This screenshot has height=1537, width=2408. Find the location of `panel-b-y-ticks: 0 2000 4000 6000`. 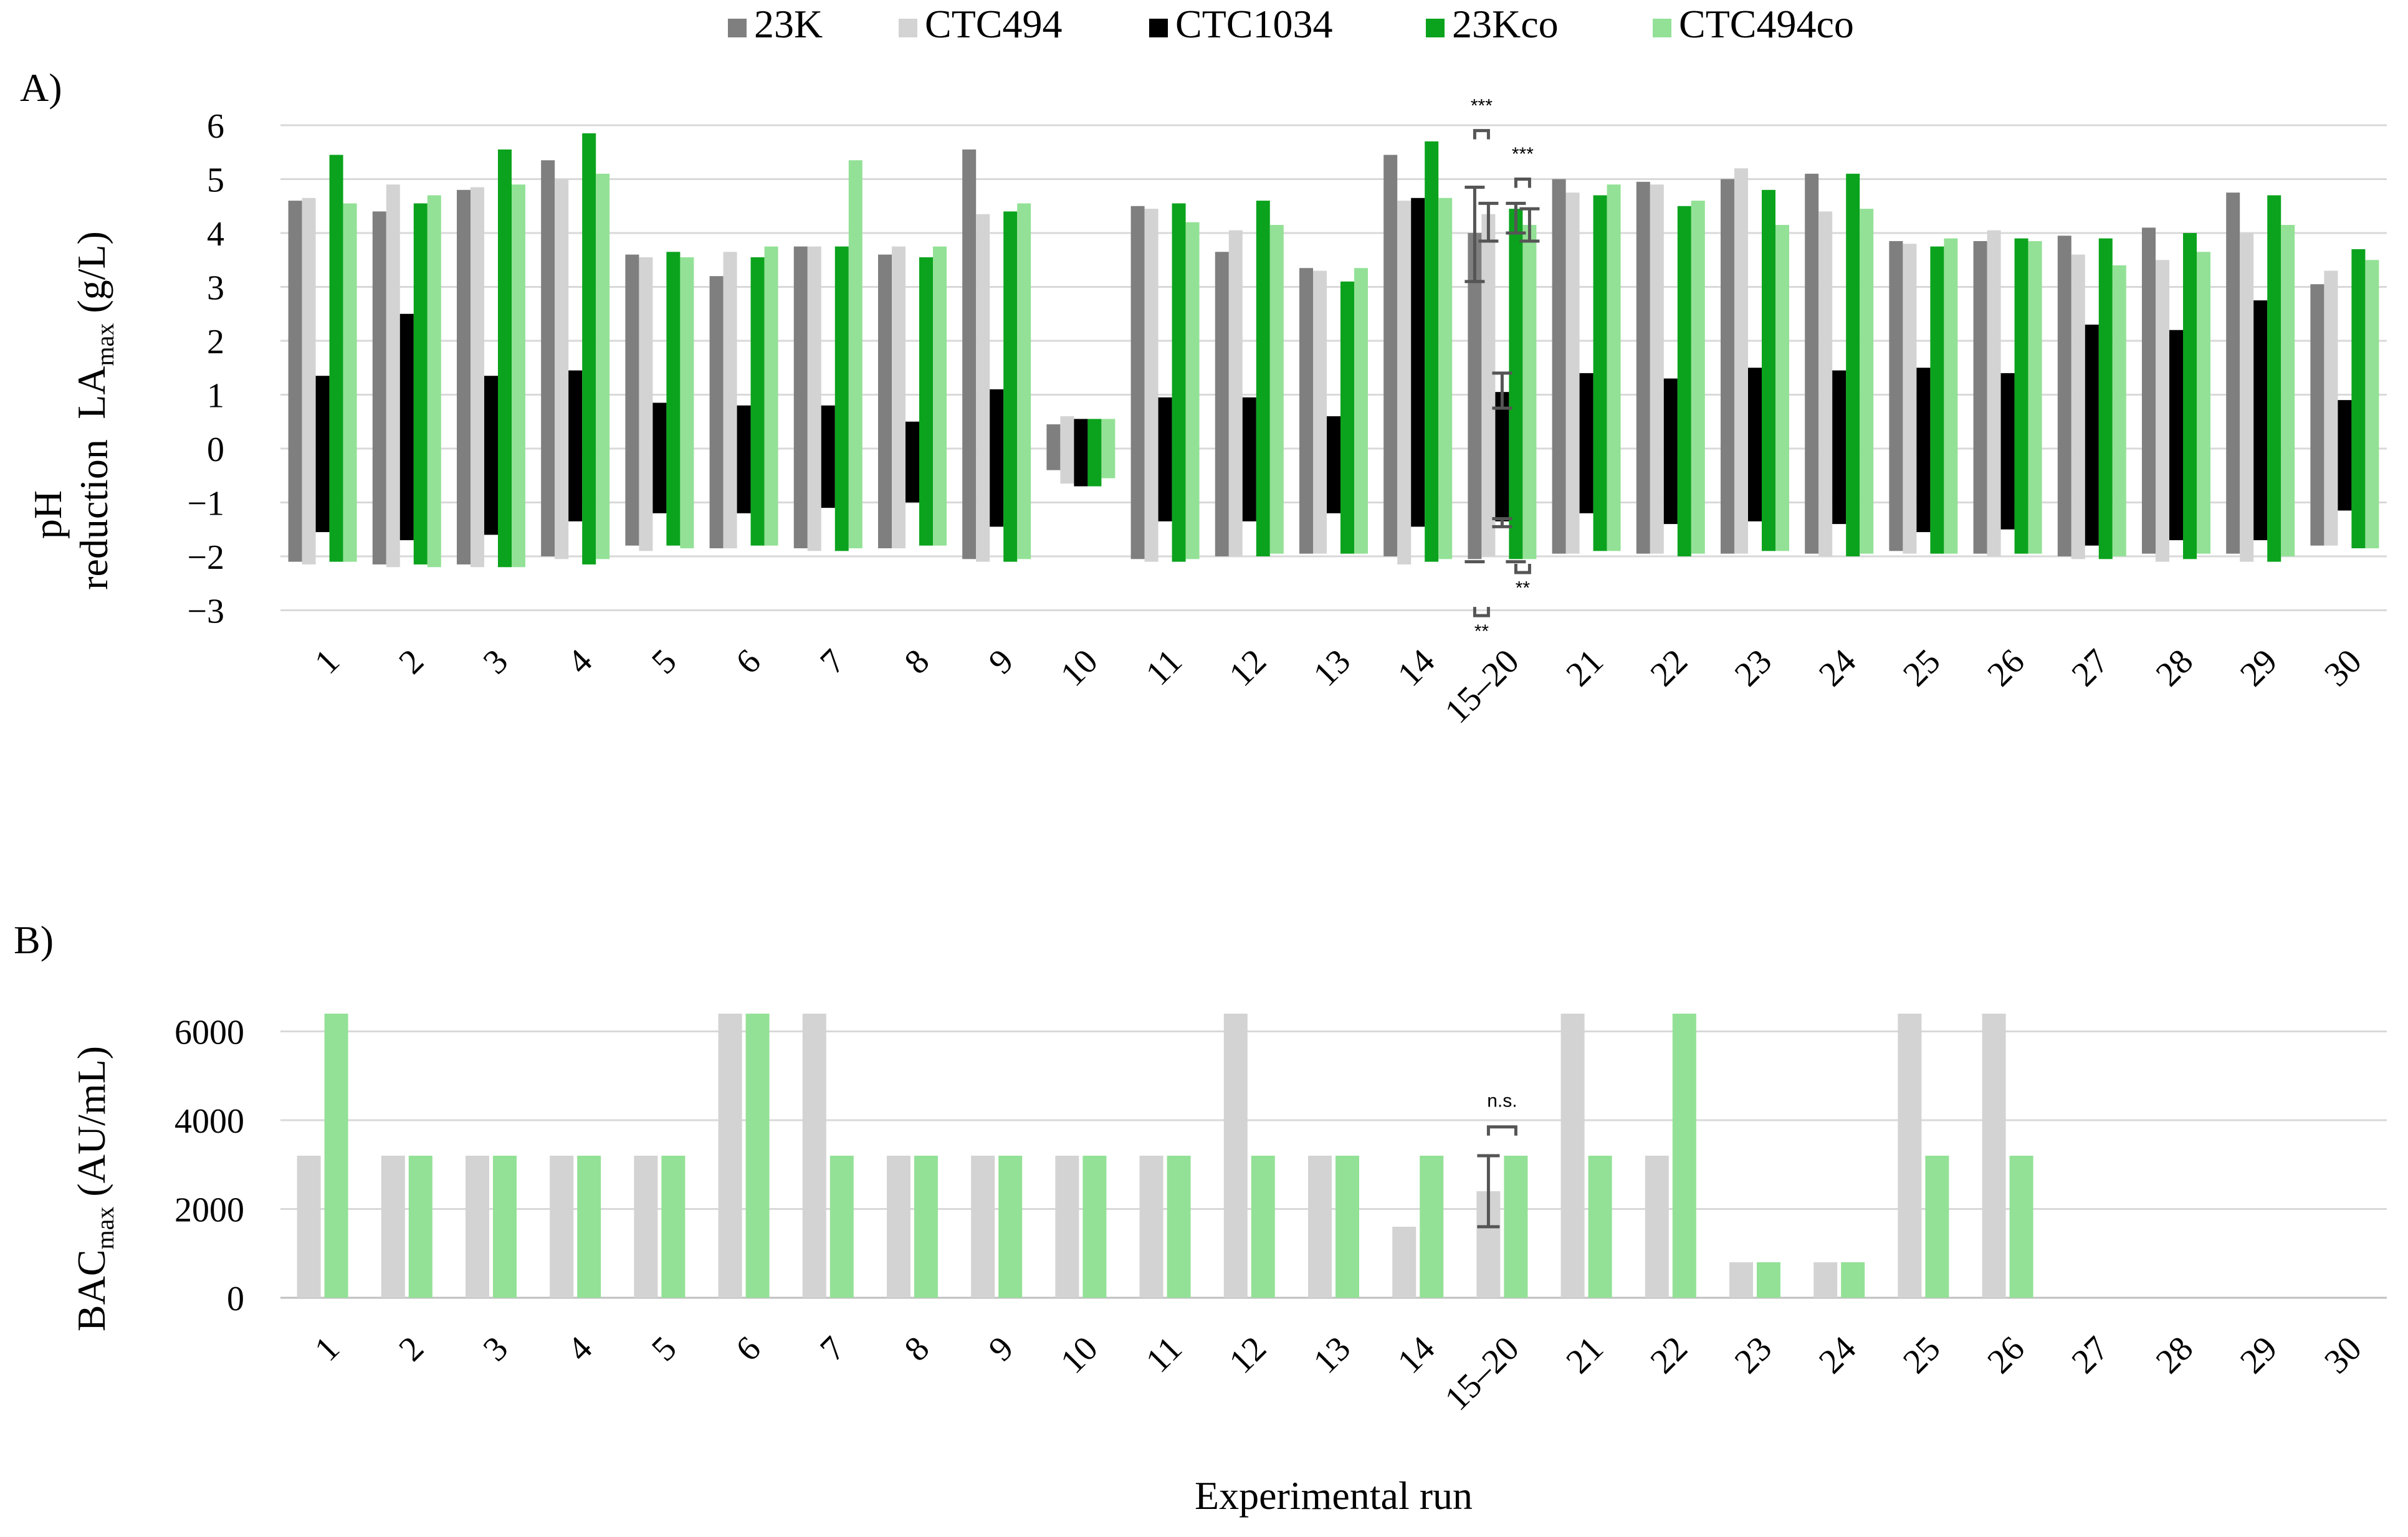

panel-b-y-ticks: 0 2000 4000 6000 is located at coordinates (209, 1166).